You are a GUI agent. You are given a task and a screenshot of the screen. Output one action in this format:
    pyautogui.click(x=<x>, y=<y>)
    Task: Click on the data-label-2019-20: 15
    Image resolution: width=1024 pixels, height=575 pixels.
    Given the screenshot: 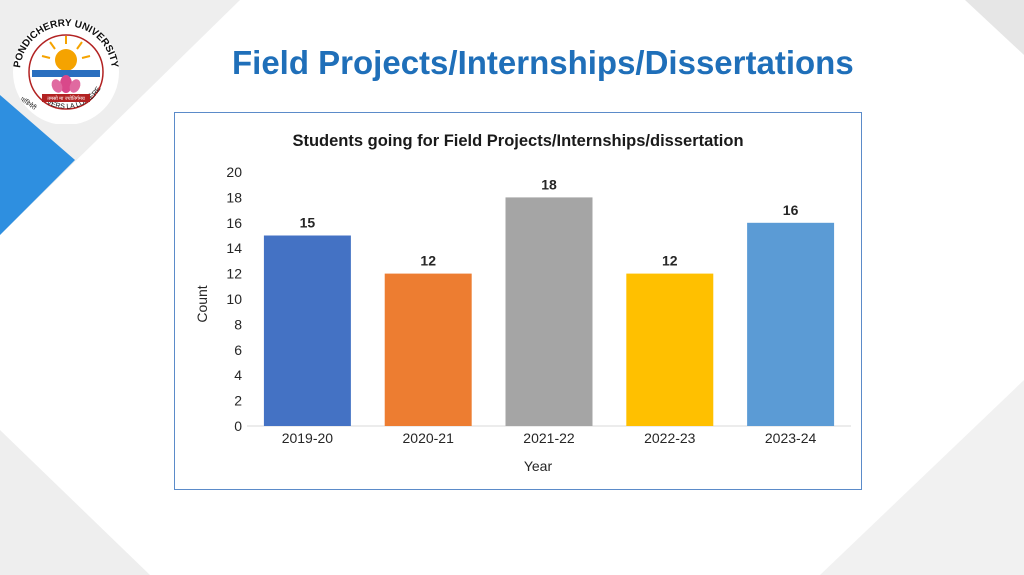 What is the action you would take?
    pyautogui.click(x=308, y=223)
    